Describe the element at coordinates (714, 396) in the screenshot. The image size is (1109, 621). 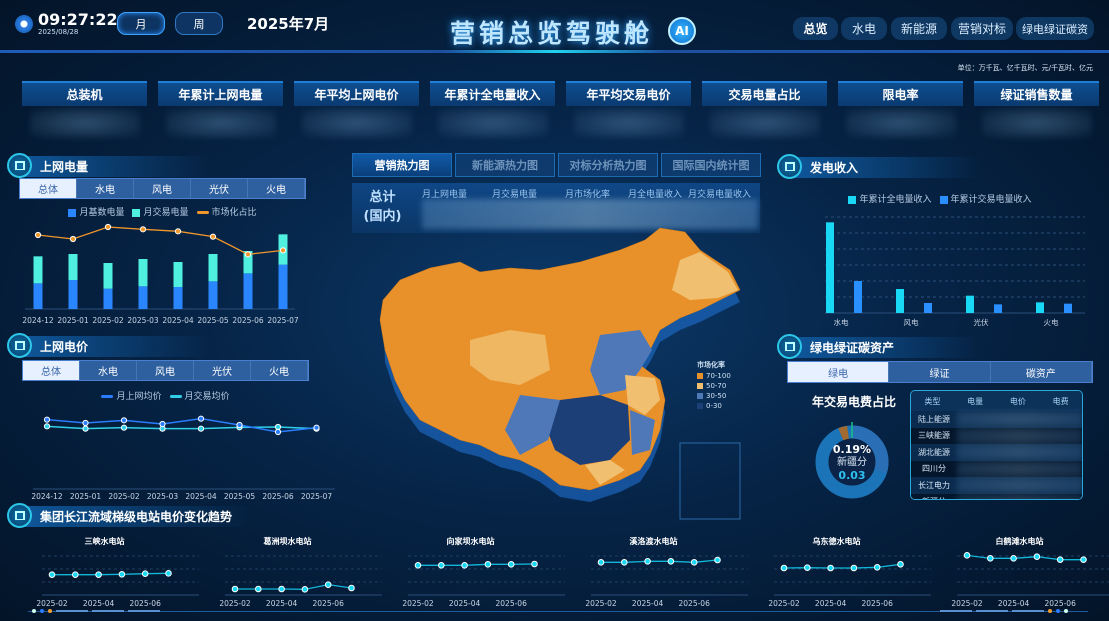
I see `map-legend-item: 30-50` at that location.